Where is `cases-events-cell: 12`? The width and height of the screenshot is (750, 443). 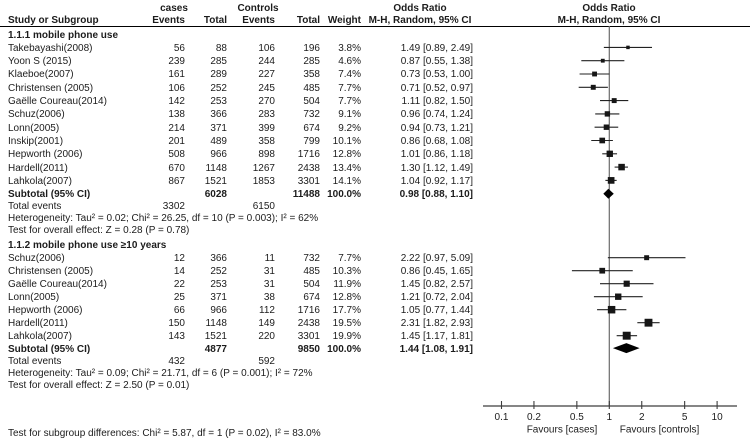
cases-events-cell: 12 is located at coordinates (179, 259).